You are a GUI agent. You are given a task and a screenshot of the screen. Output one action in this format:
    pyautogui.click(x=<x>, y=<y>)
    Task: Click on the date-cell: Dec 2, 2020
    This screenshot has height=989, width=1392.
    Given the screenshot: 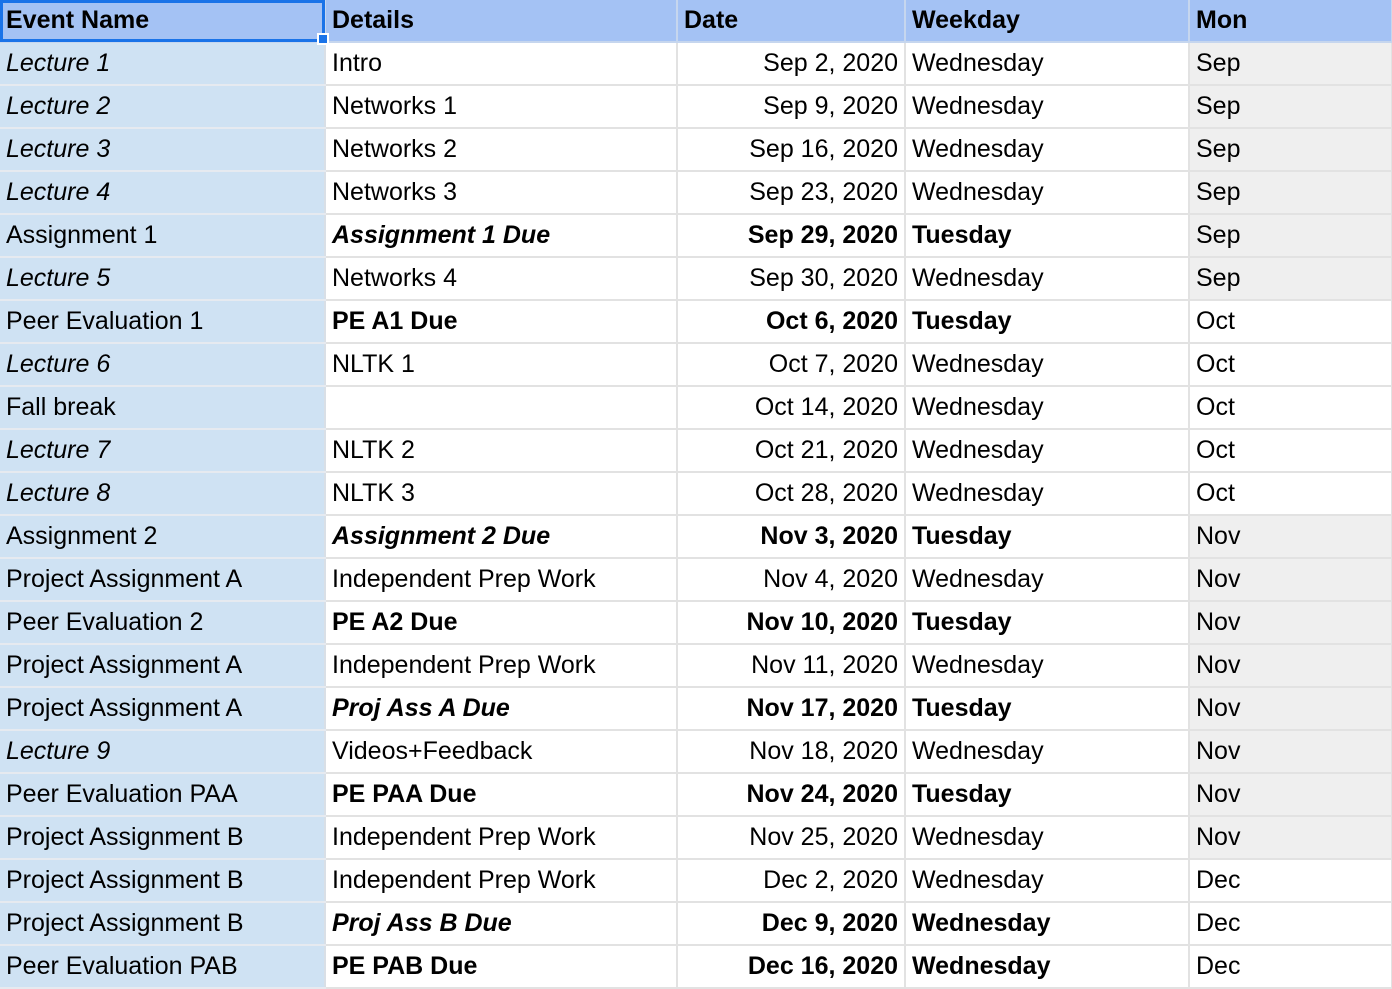 What is the action you would take?
    pyautogui.click(x=791, y=881)
    